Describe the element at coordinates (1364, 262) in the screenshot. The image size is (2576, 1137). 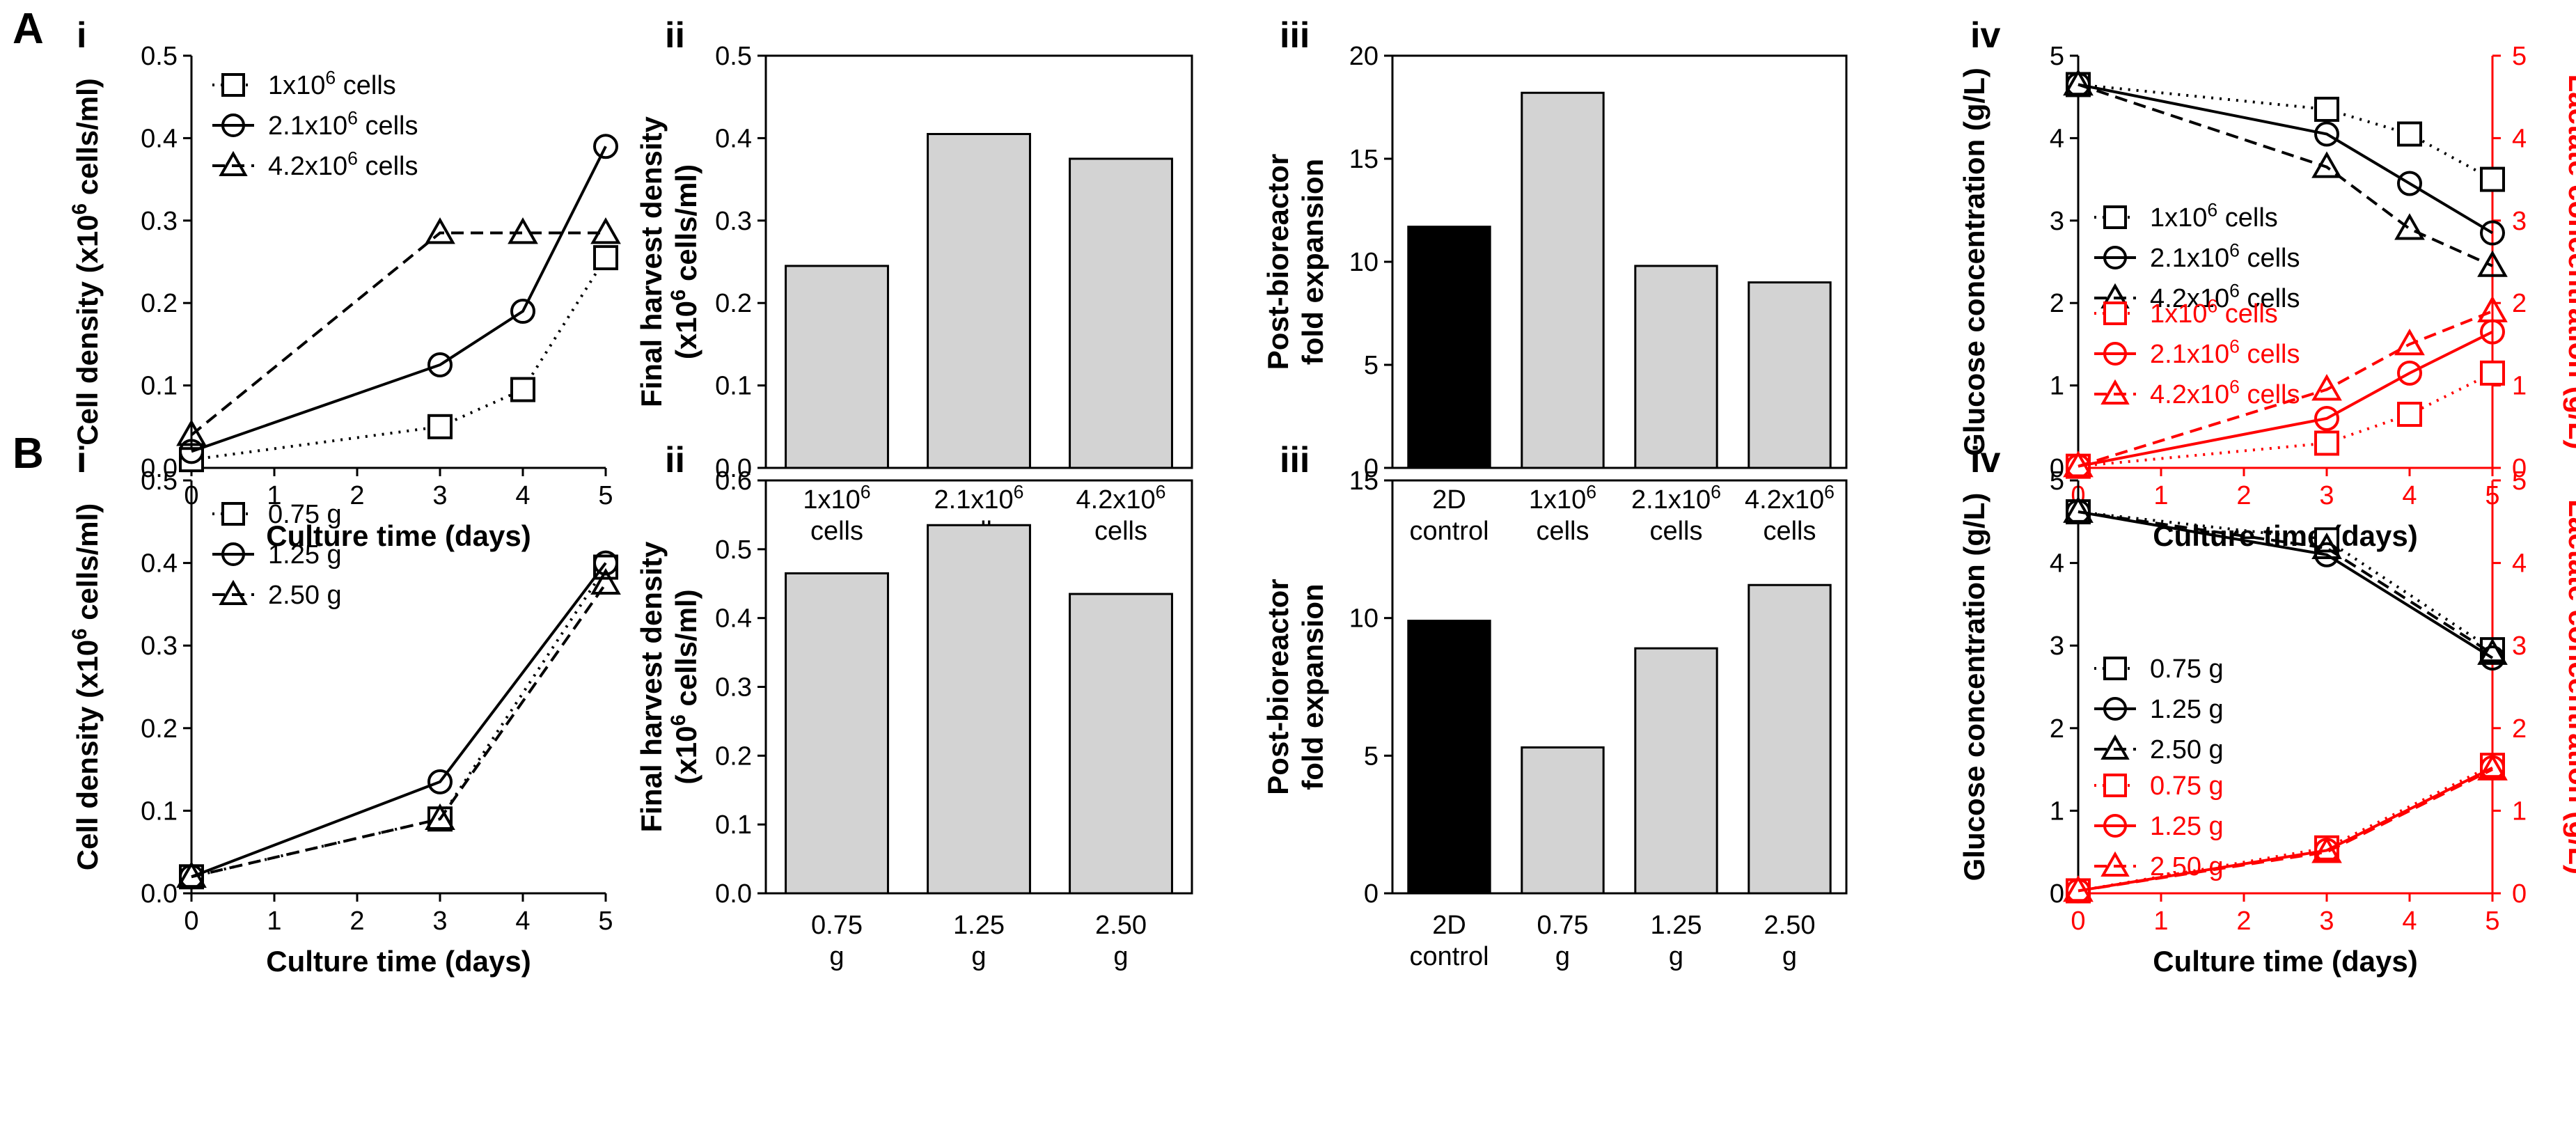
I see `y-tick-label: 10` at that location.